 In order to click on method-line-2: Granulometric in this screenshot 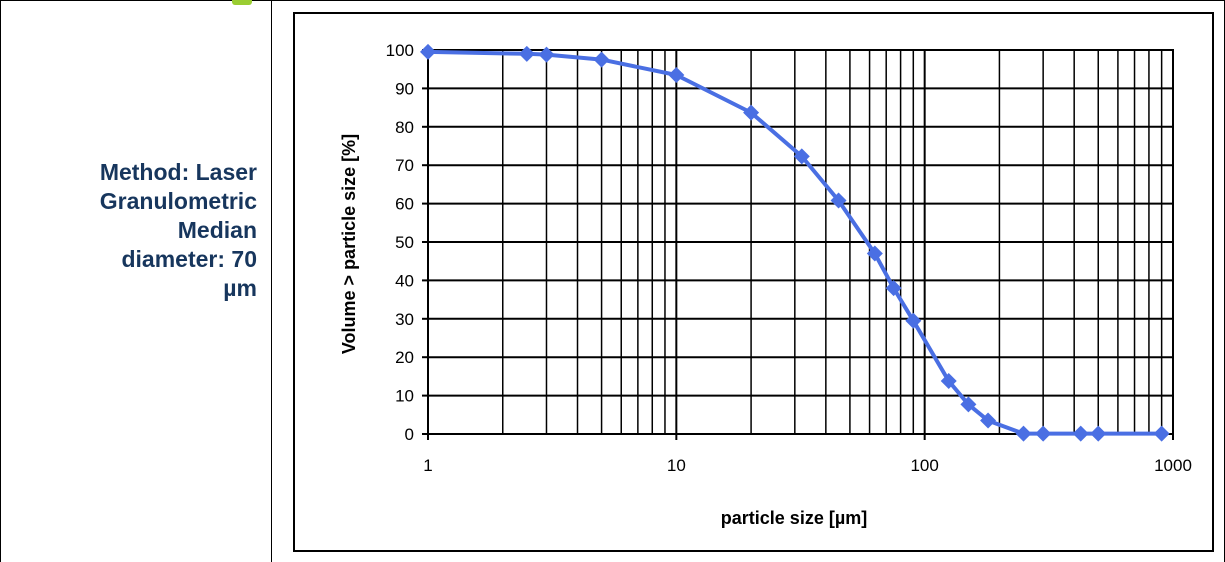, I will do `click(178, 201)`.